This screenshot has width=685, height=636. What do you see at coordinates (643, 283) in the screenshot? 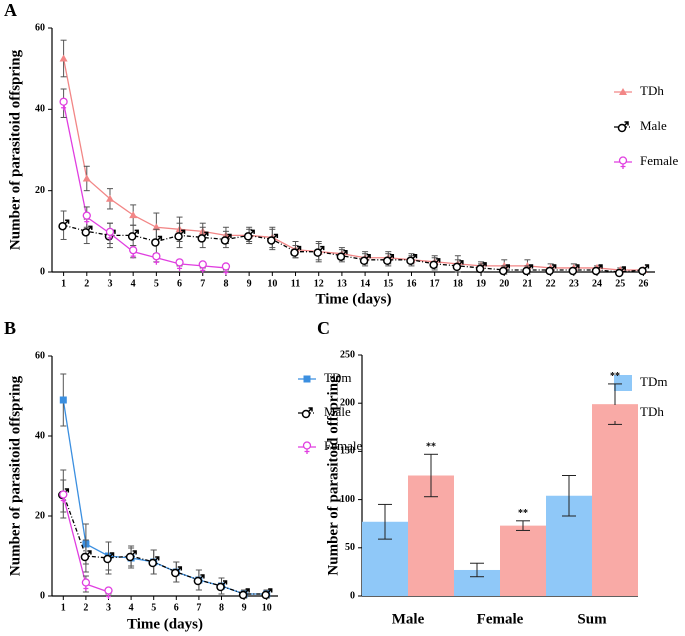
I see `x-tick-label: 26` at bounding box center [643, 283].